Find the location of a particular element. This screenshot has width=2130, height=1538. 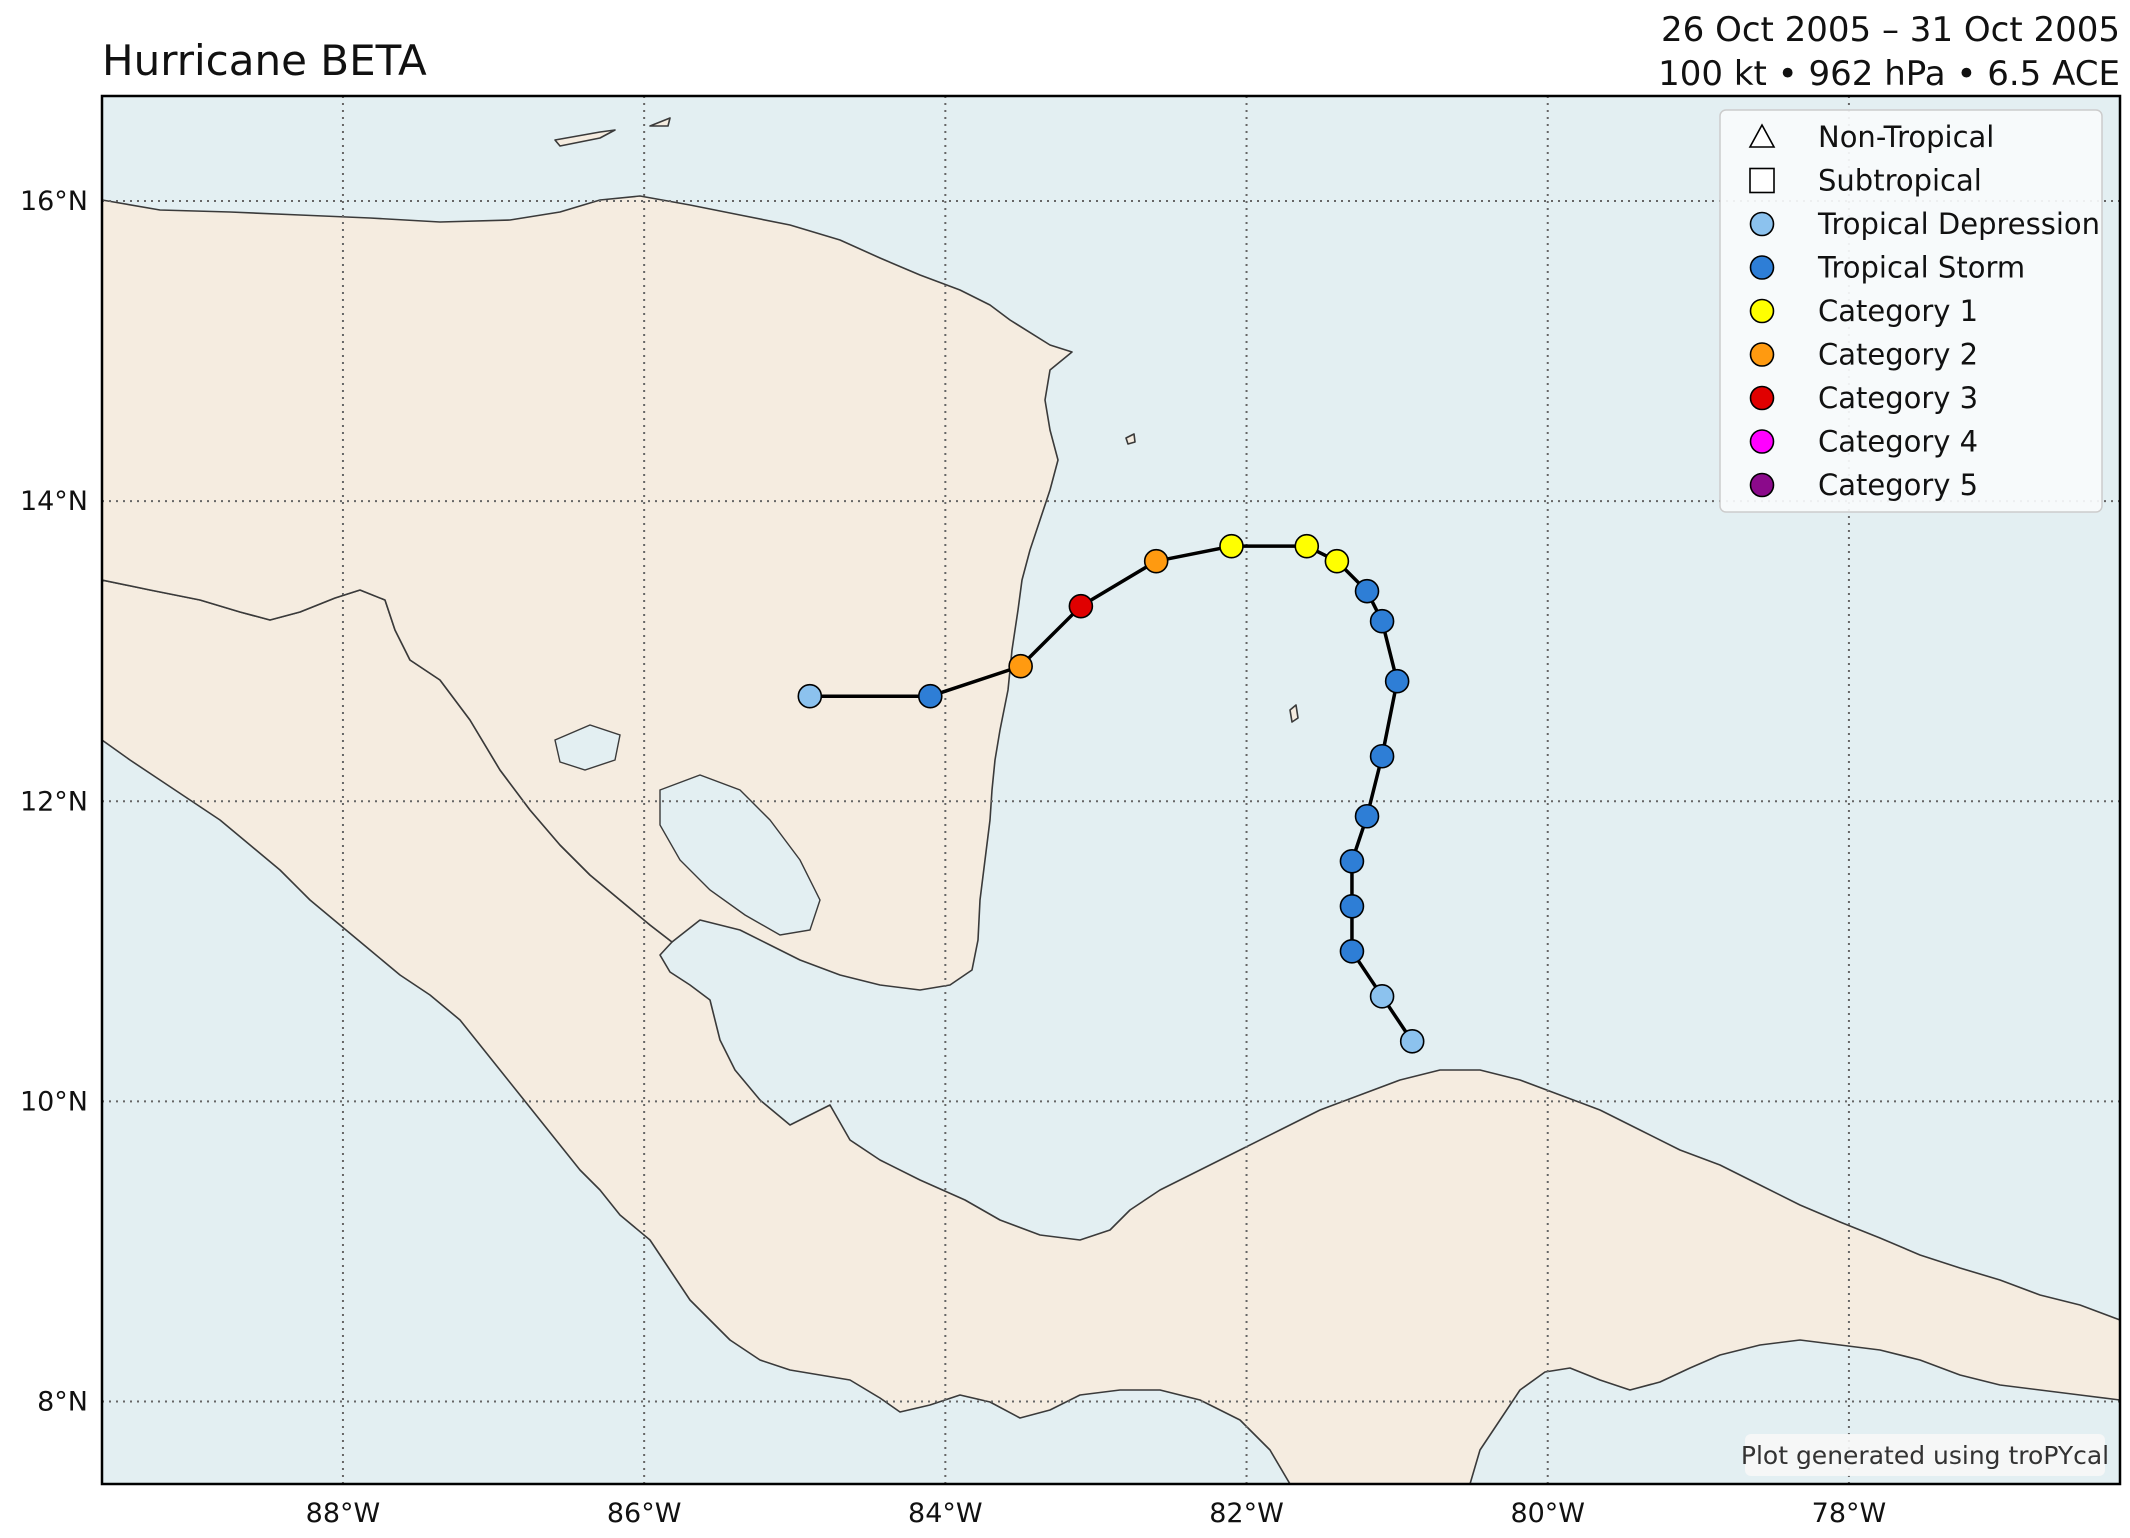

lake-nicaragua is located at coordinates (740, 855).